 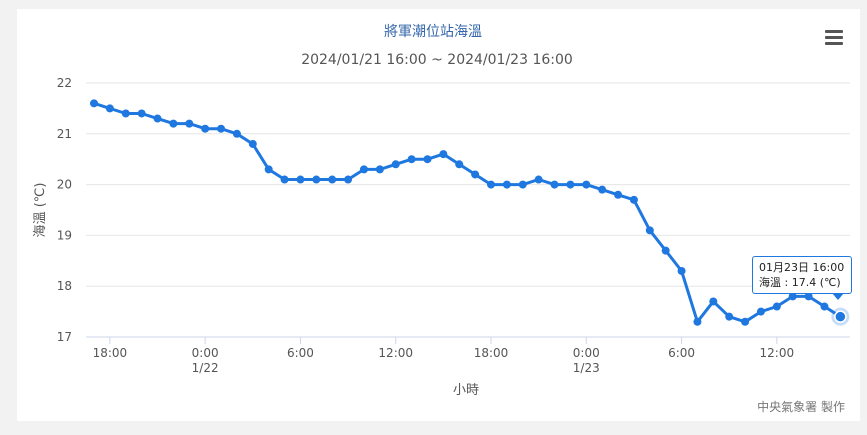 I want to click on y-tick-label: 20, so click(x=64, y=185).